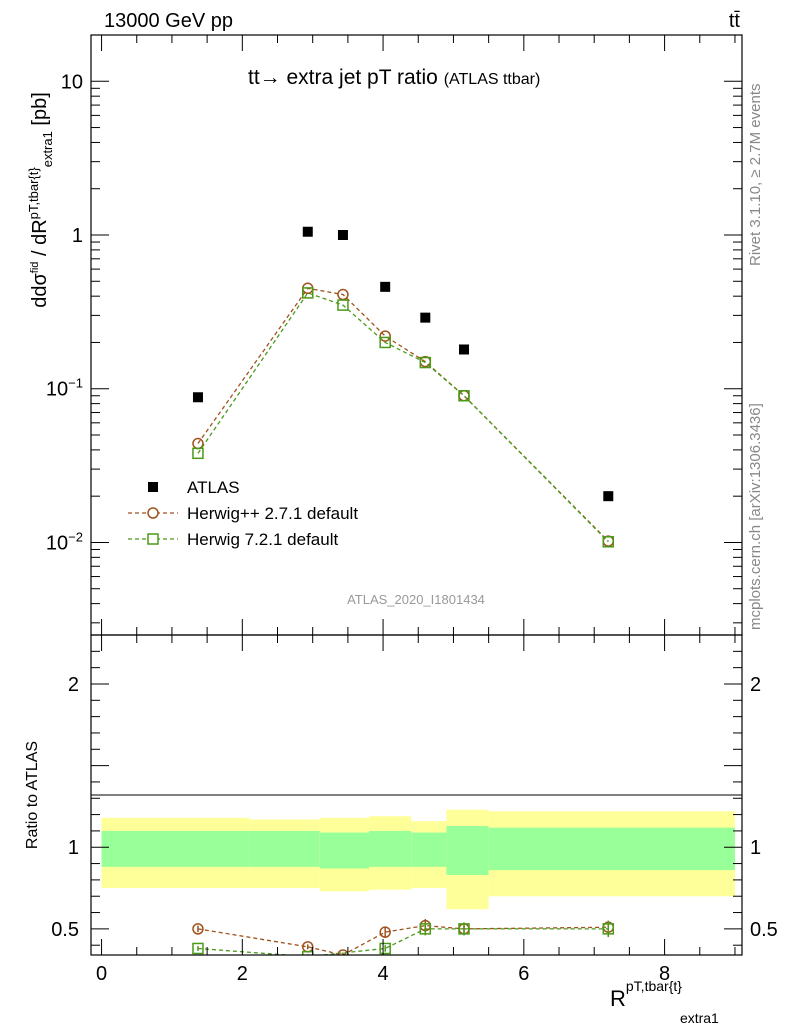 This screenshot has width=786, height=1024. I want to click on svg-text:RpT,tbar{t}extra1: RpT,tbar{t} extra1, so click(664, 1001).